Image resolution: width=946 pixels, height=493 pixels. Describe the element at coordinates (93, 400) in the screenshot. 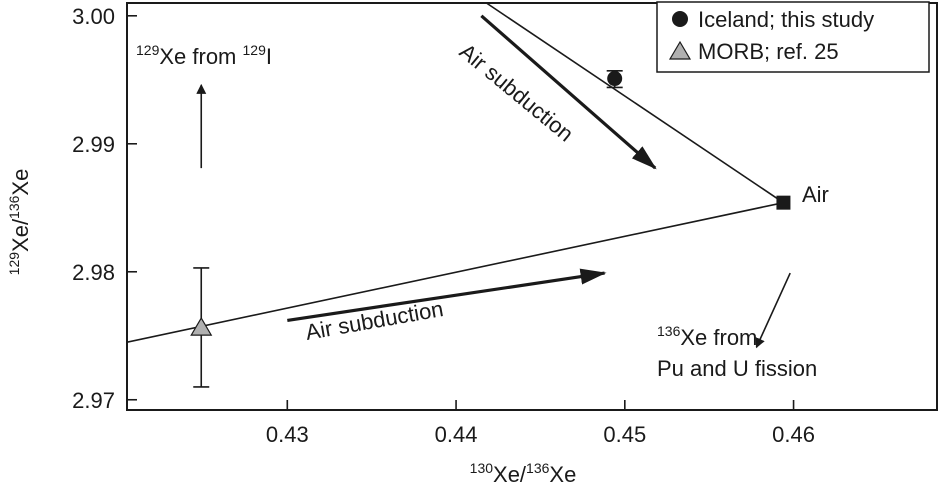

I see `y-tick-label-0: 2.97` at that location.